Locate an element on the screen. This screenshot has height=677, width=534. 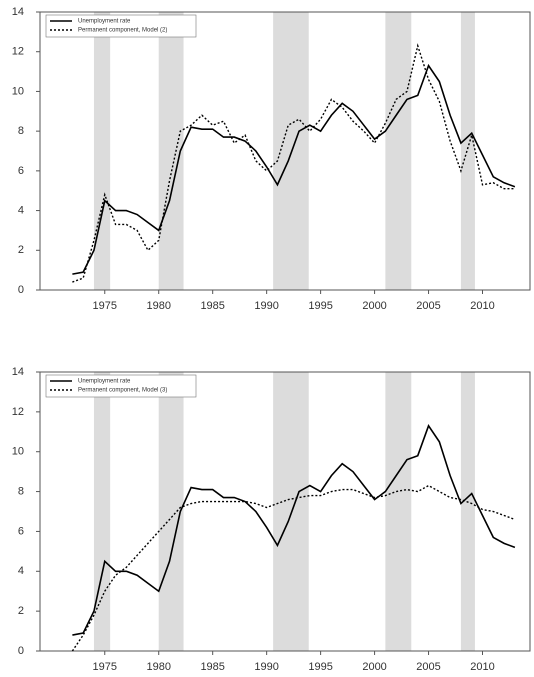
legend-label: Permanent component, Model (3) is located at coordinates (122, 391).